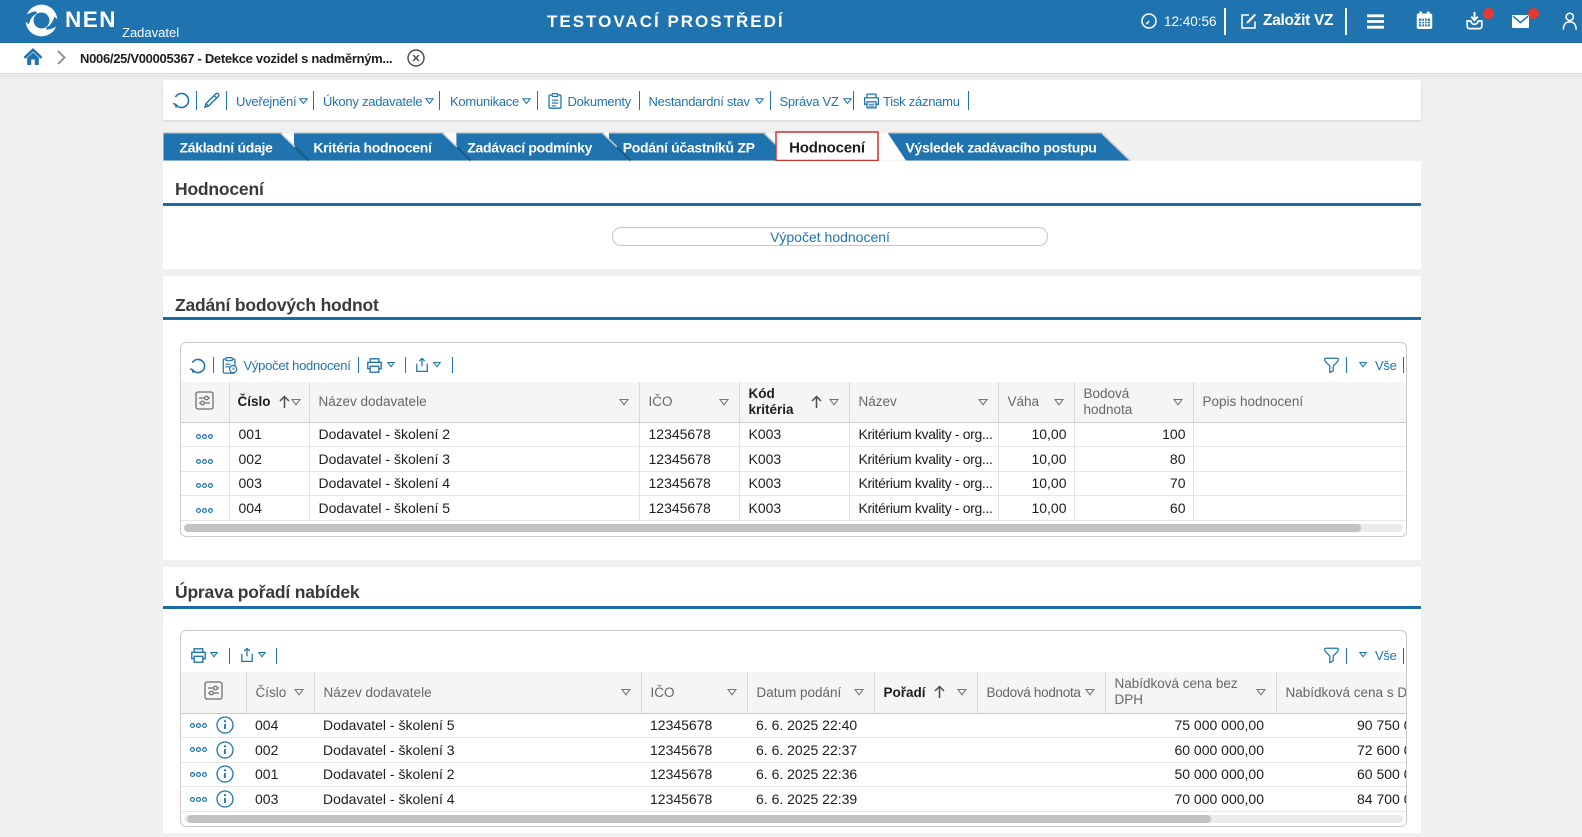 This screenshot has height=837, width=1582. Describe the element at coordinates (373, 148) in the screenshot. I see `svg-text: Kritéria hodnocení` at that location.